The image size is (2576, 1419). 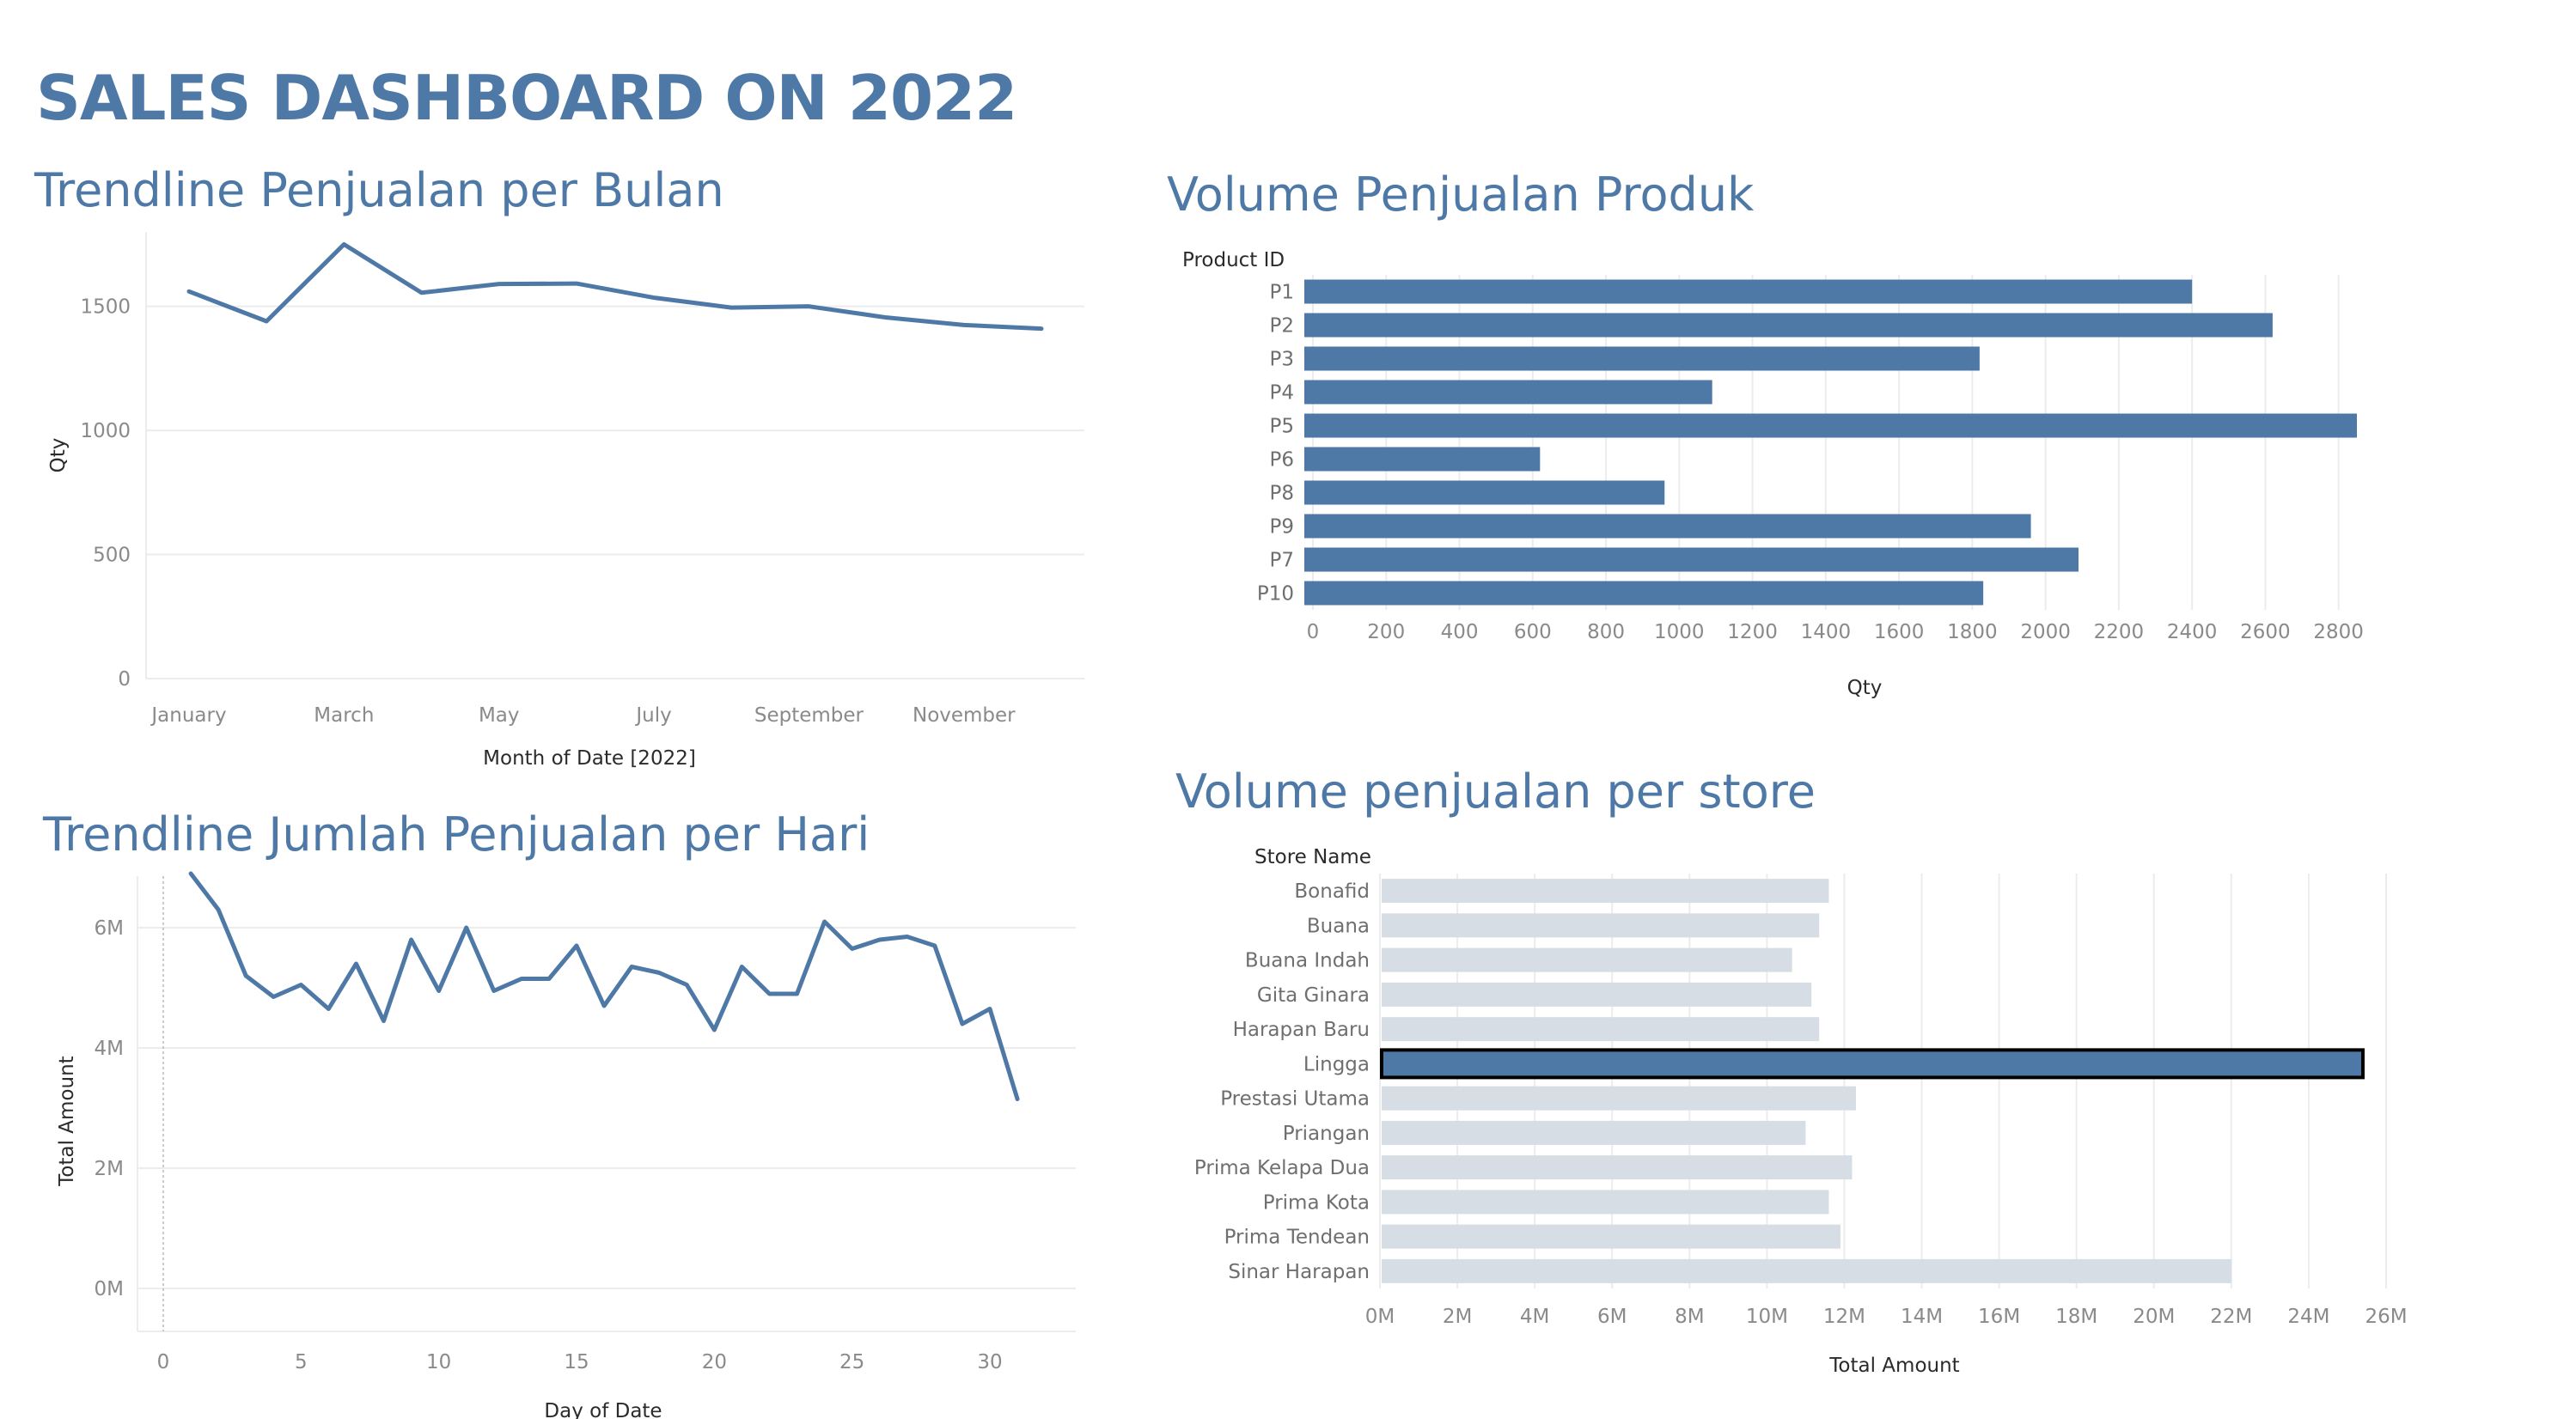 What do you see at coordinates (1275, 594) in the screenshot?
I see `category-label: P10` at bounding box center [1275, 594].